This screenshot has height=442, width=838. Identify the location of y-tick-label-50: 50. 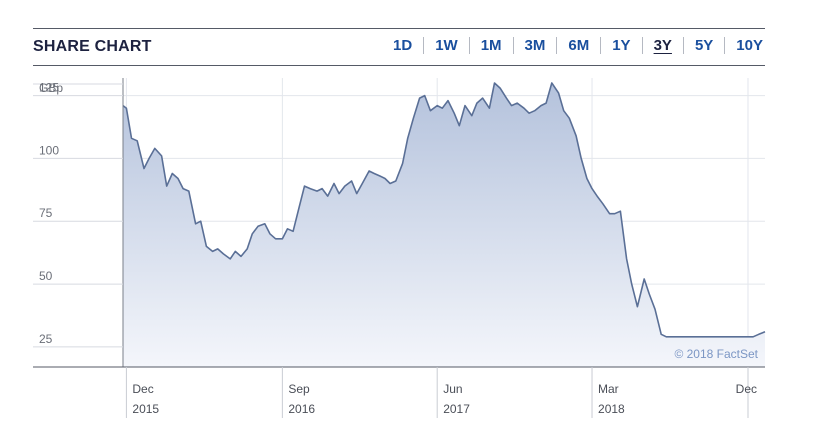
(46, 276).